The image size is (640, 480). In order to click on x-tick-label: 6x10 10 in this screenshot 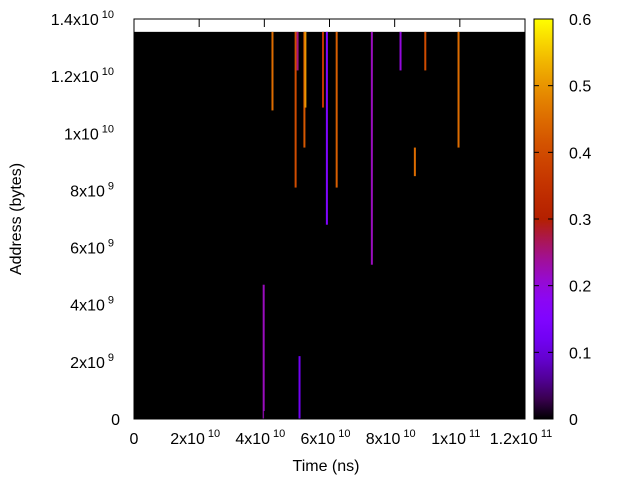, I will do `click(326, 438)`.